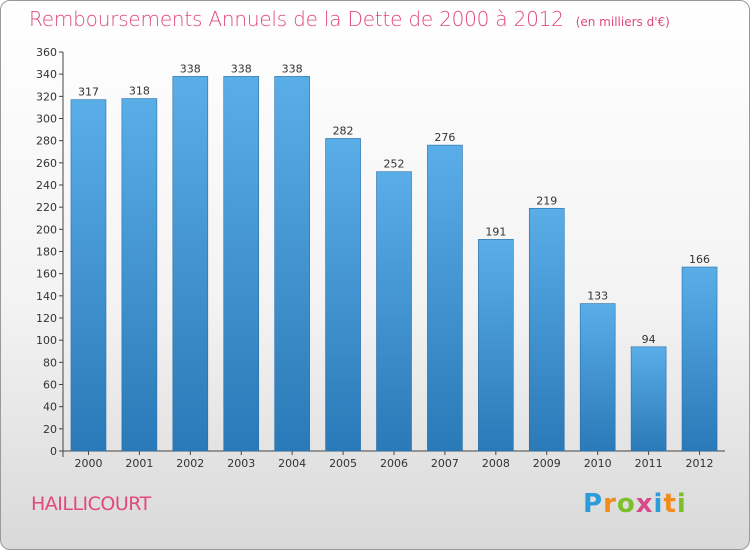 The height and width of the screenshot is (550, 750). What do you see at coordinates (699, 259) in the screenshot?
I see `value-label-2012: 166` at bounding box center [699, 259].